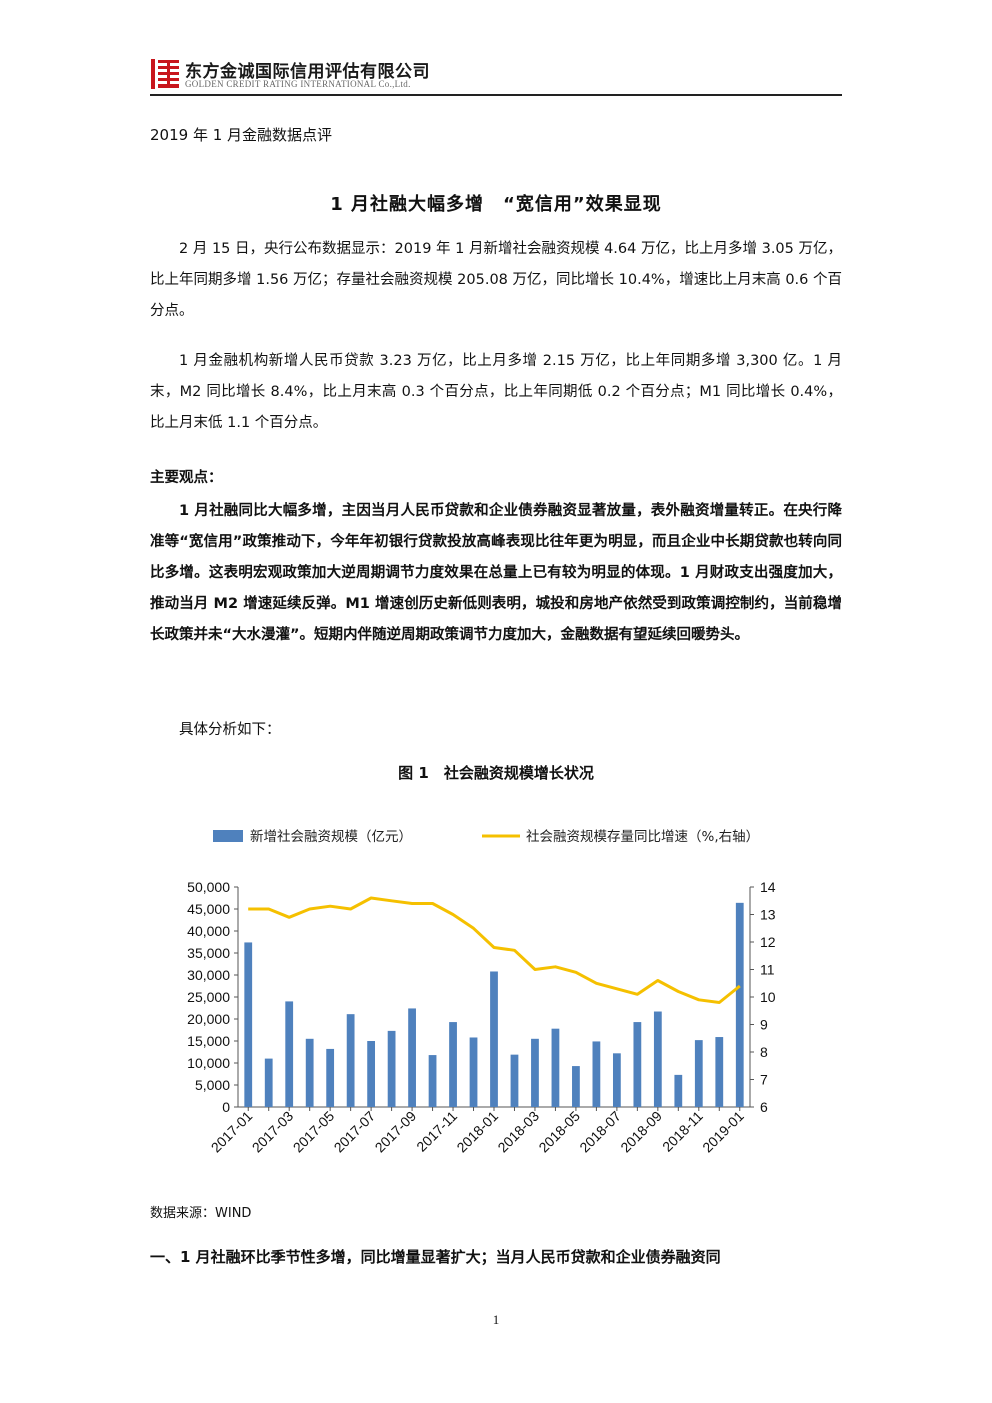 This screenshot has width=992, height=1403. I want to click on left-axis-tick-label: 15,000, so click(208, 1041).